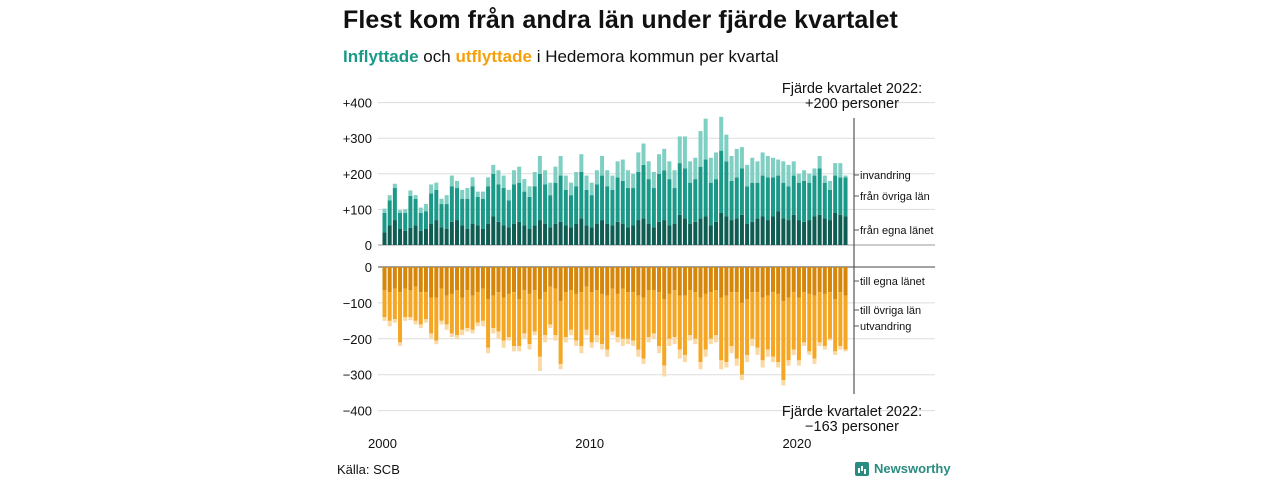 The image size is (1280, 480). Describe the element at coordinates (890, 311) in the screenshot. I see `label-till-ovriga-lan: till övriga län` at that location.